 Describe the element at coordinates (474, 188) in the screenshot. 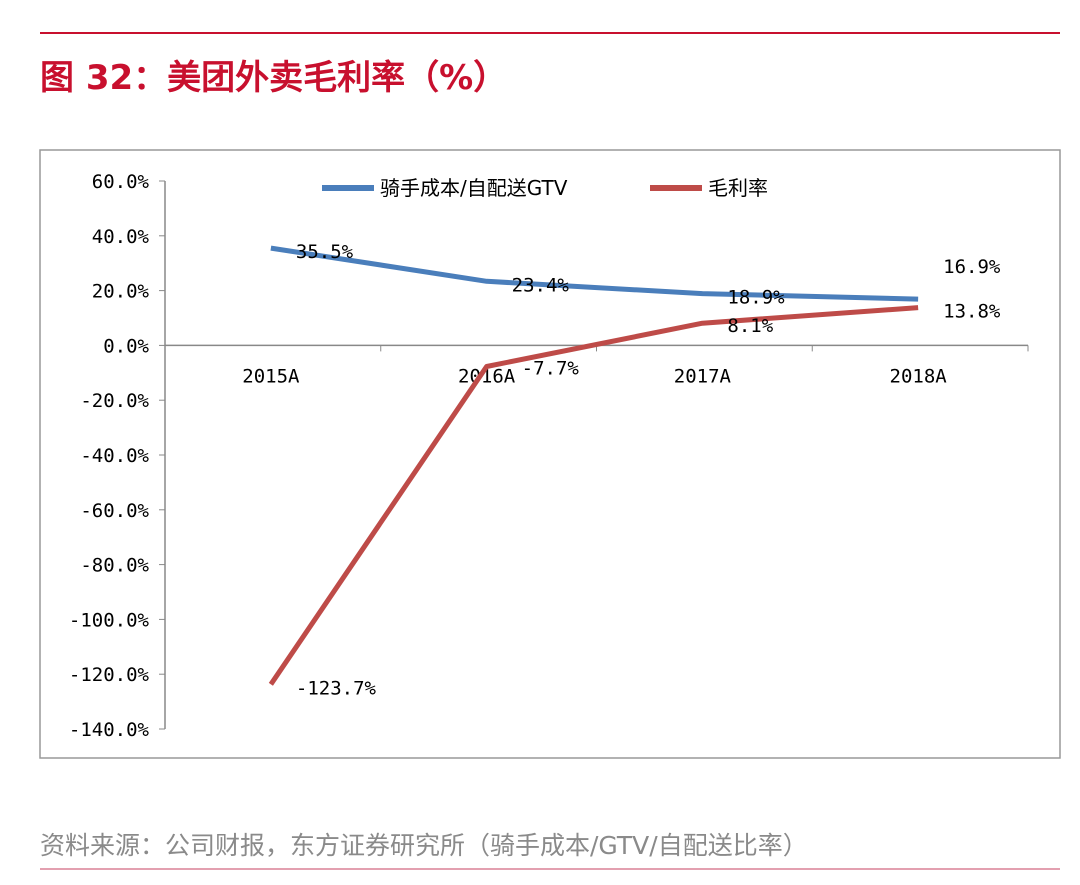

I see `legend-label: 骑手成本/自配送GTV` at that location.